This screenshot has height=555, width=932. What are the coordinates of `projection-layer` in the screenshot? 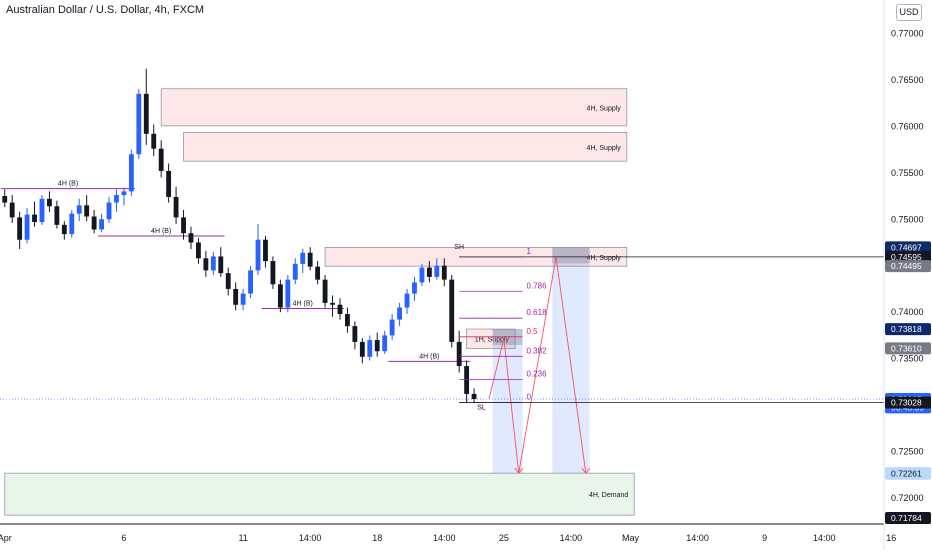 It's located at (539, 360).